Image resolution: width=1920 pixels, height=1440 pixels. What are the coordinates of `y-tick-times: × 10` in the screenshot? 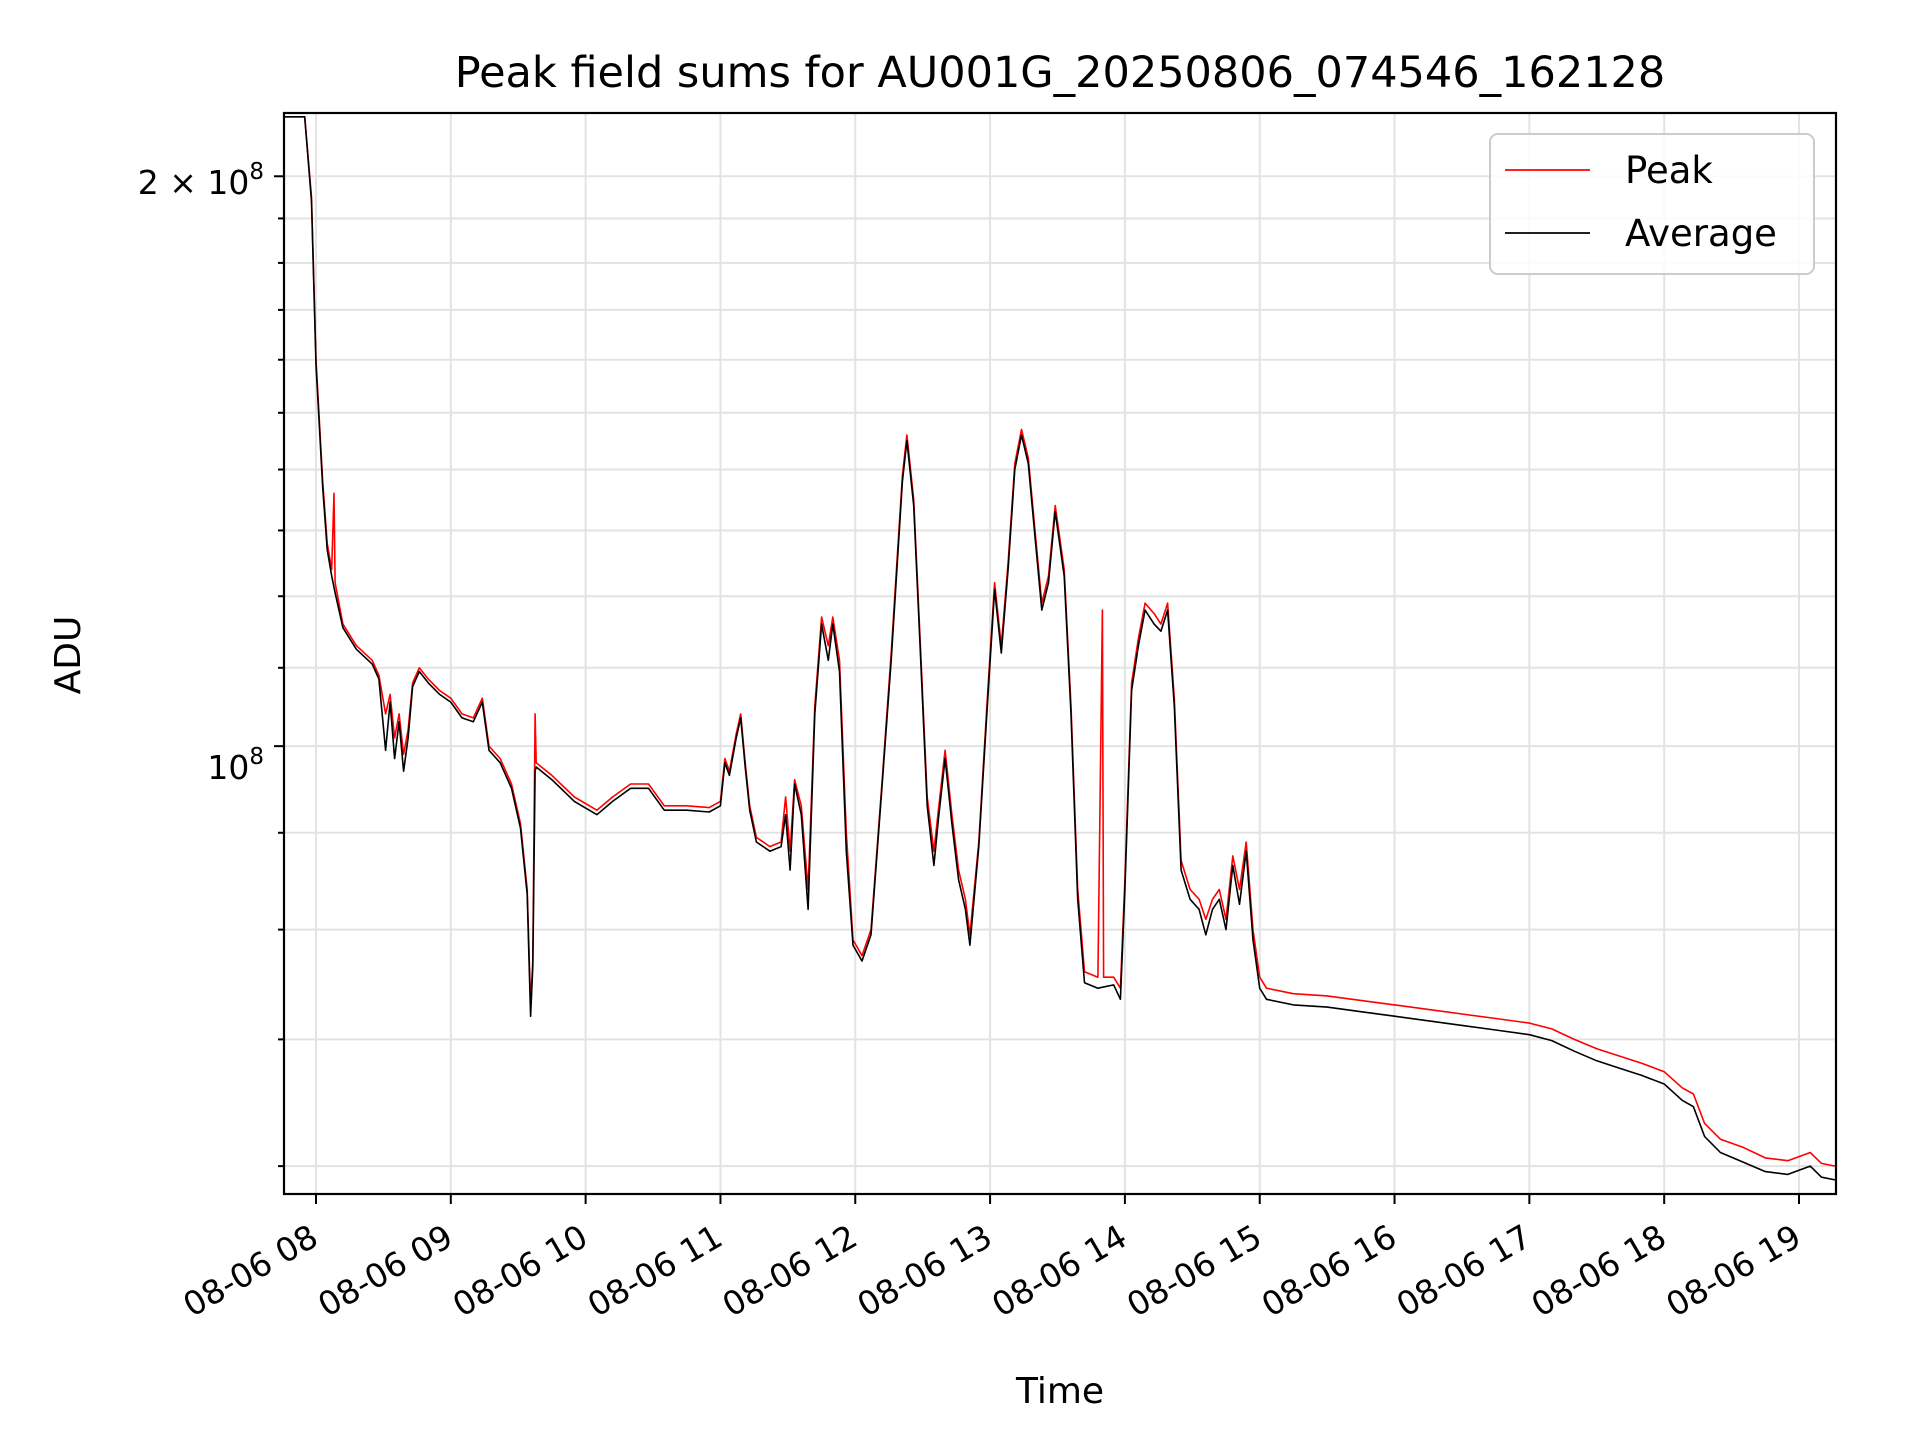 It's located at (204, 182).